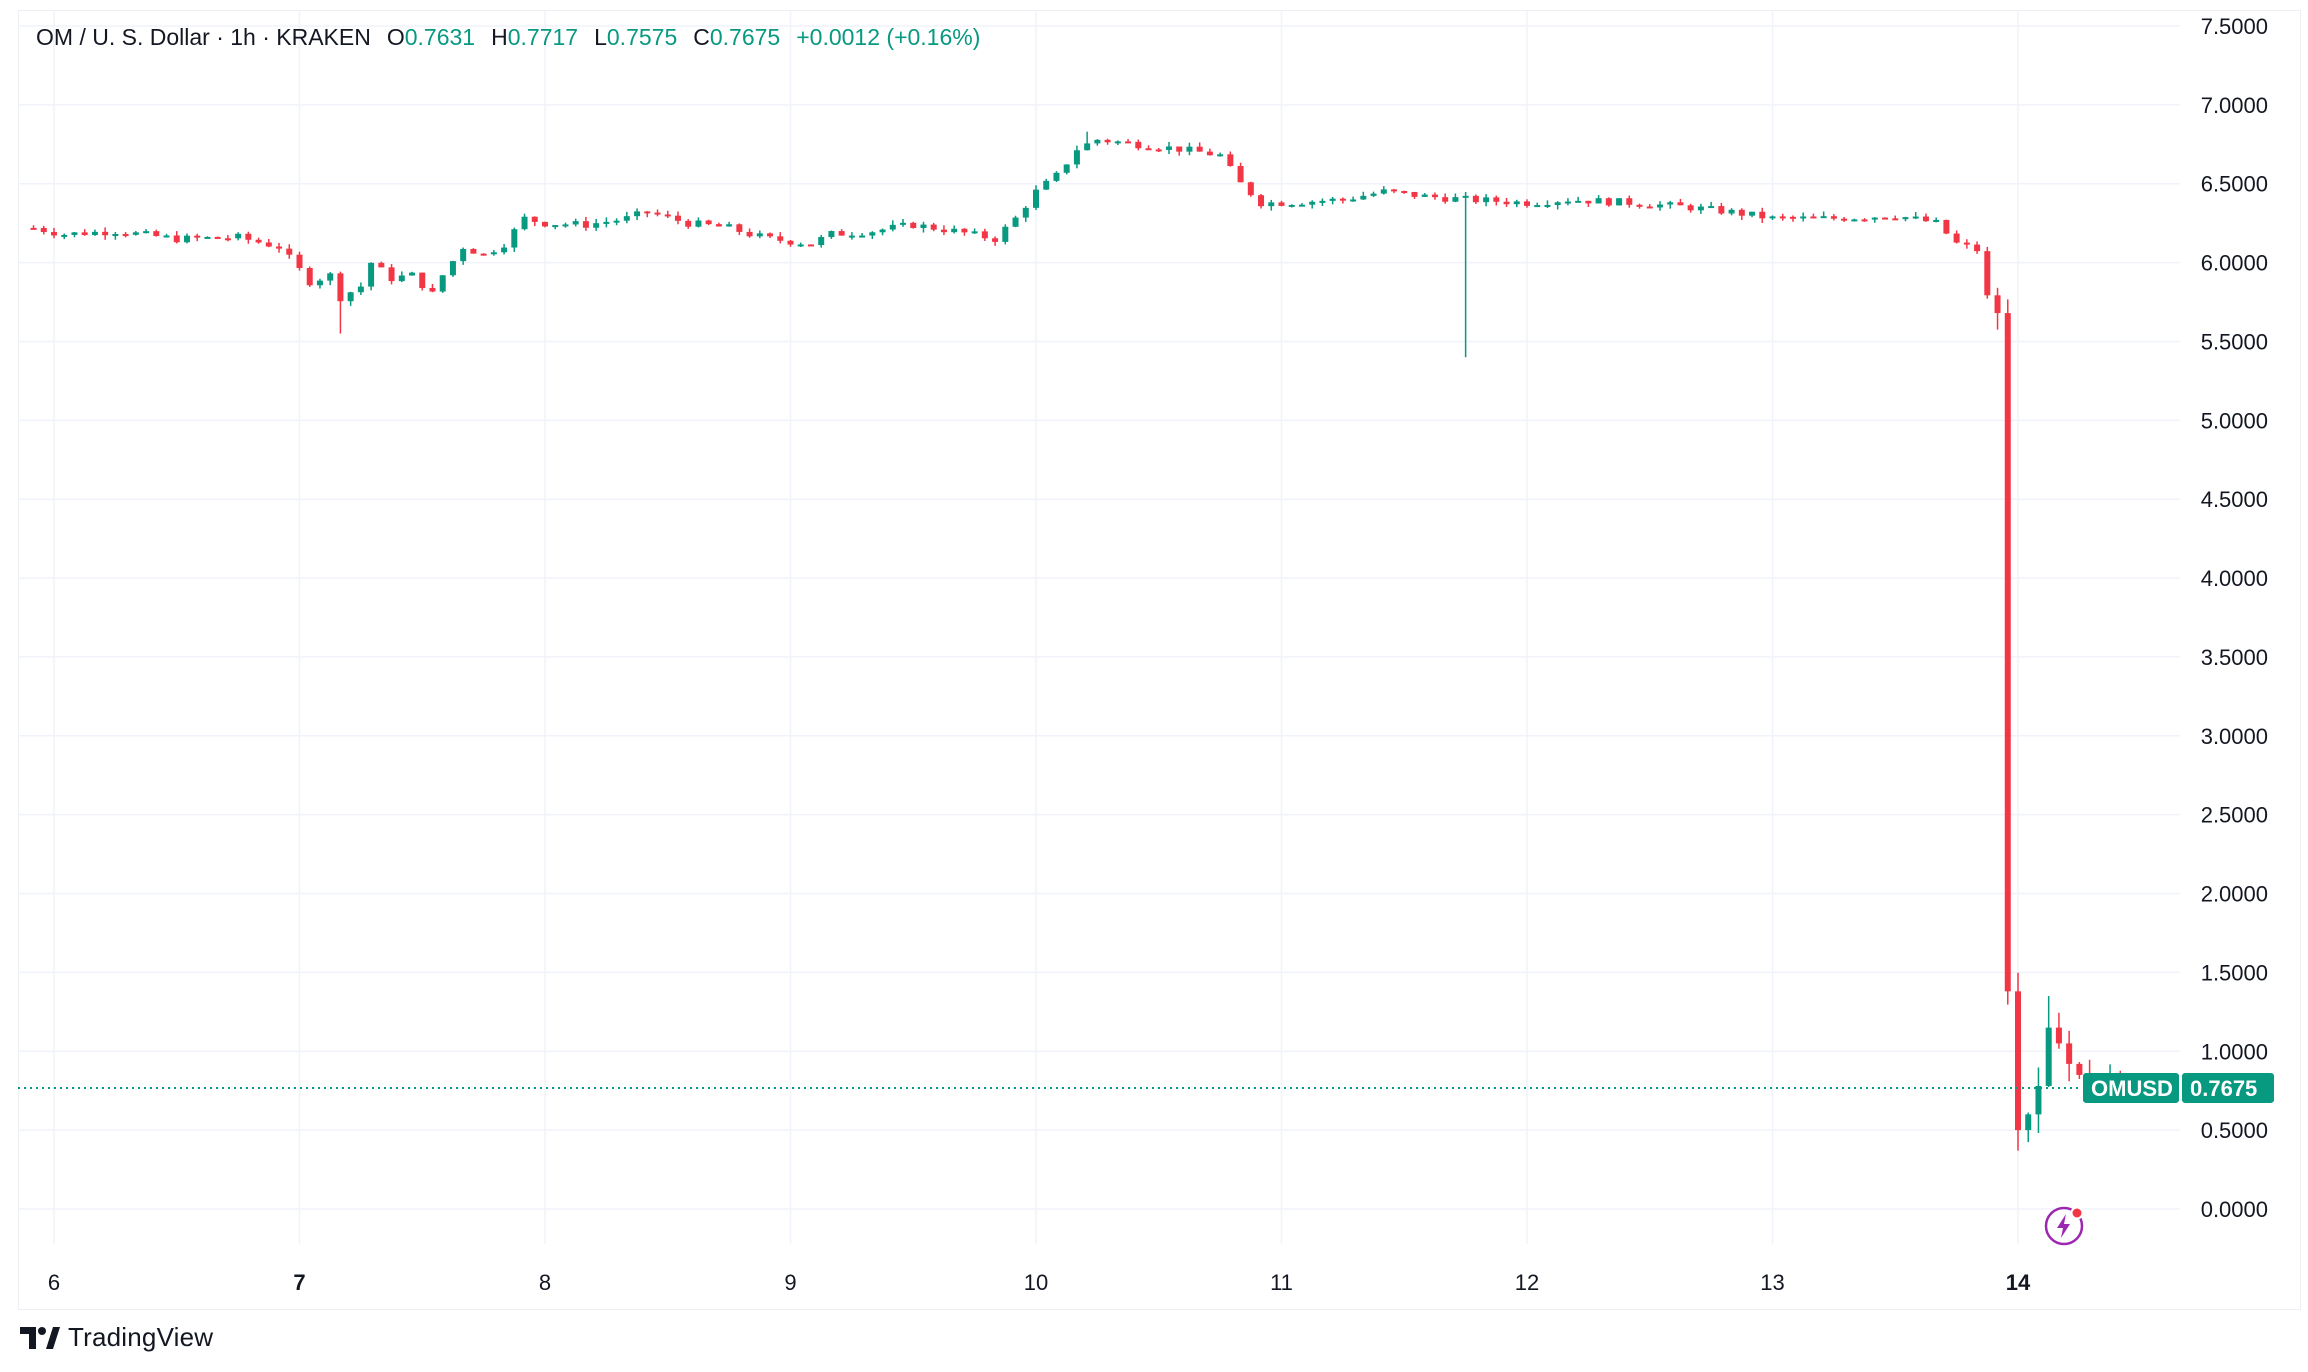  What do you see at coordinates (642, 37) in the screenshot?
I see `low-value: 0.7575` at bounding box center [642, 37].